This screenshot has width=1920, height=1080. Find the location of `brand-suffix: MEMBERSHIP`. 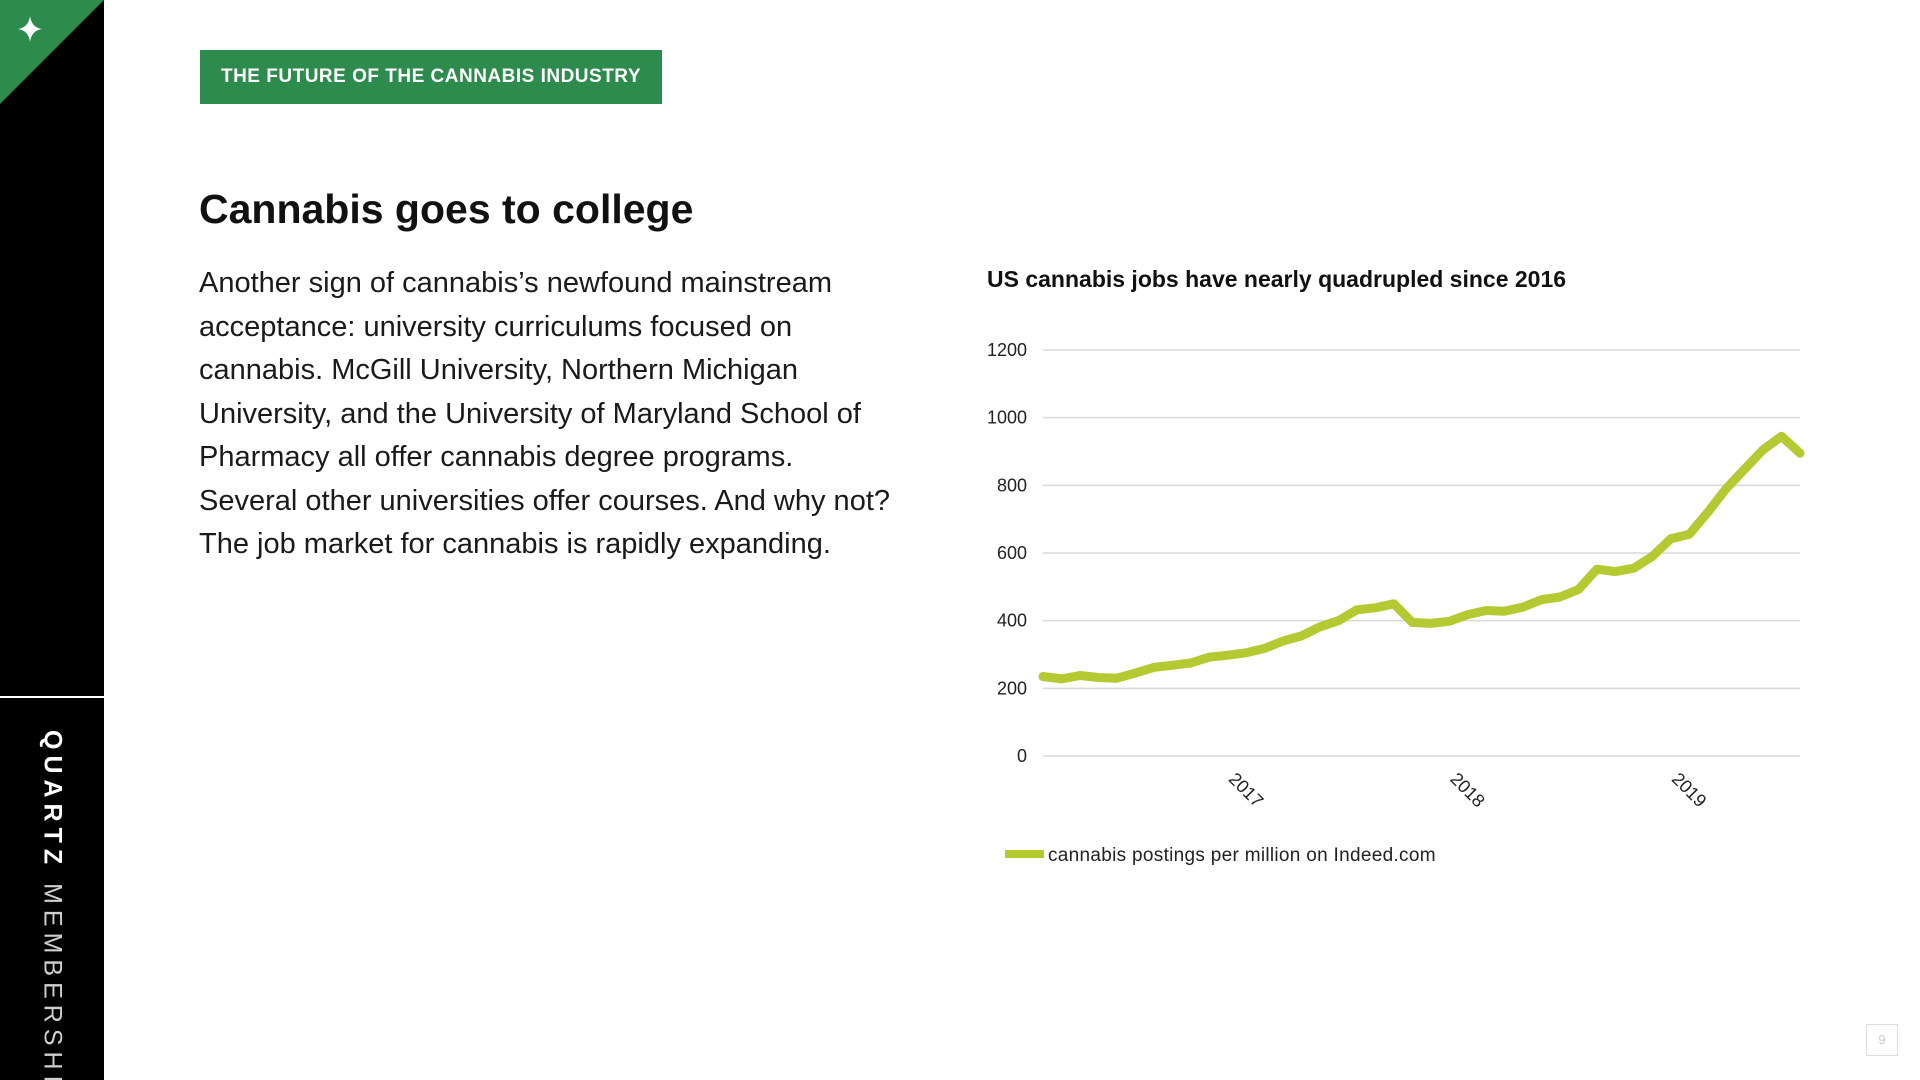

brand-suffix: MEMBERSHIP is located at coordinates (52, 981).